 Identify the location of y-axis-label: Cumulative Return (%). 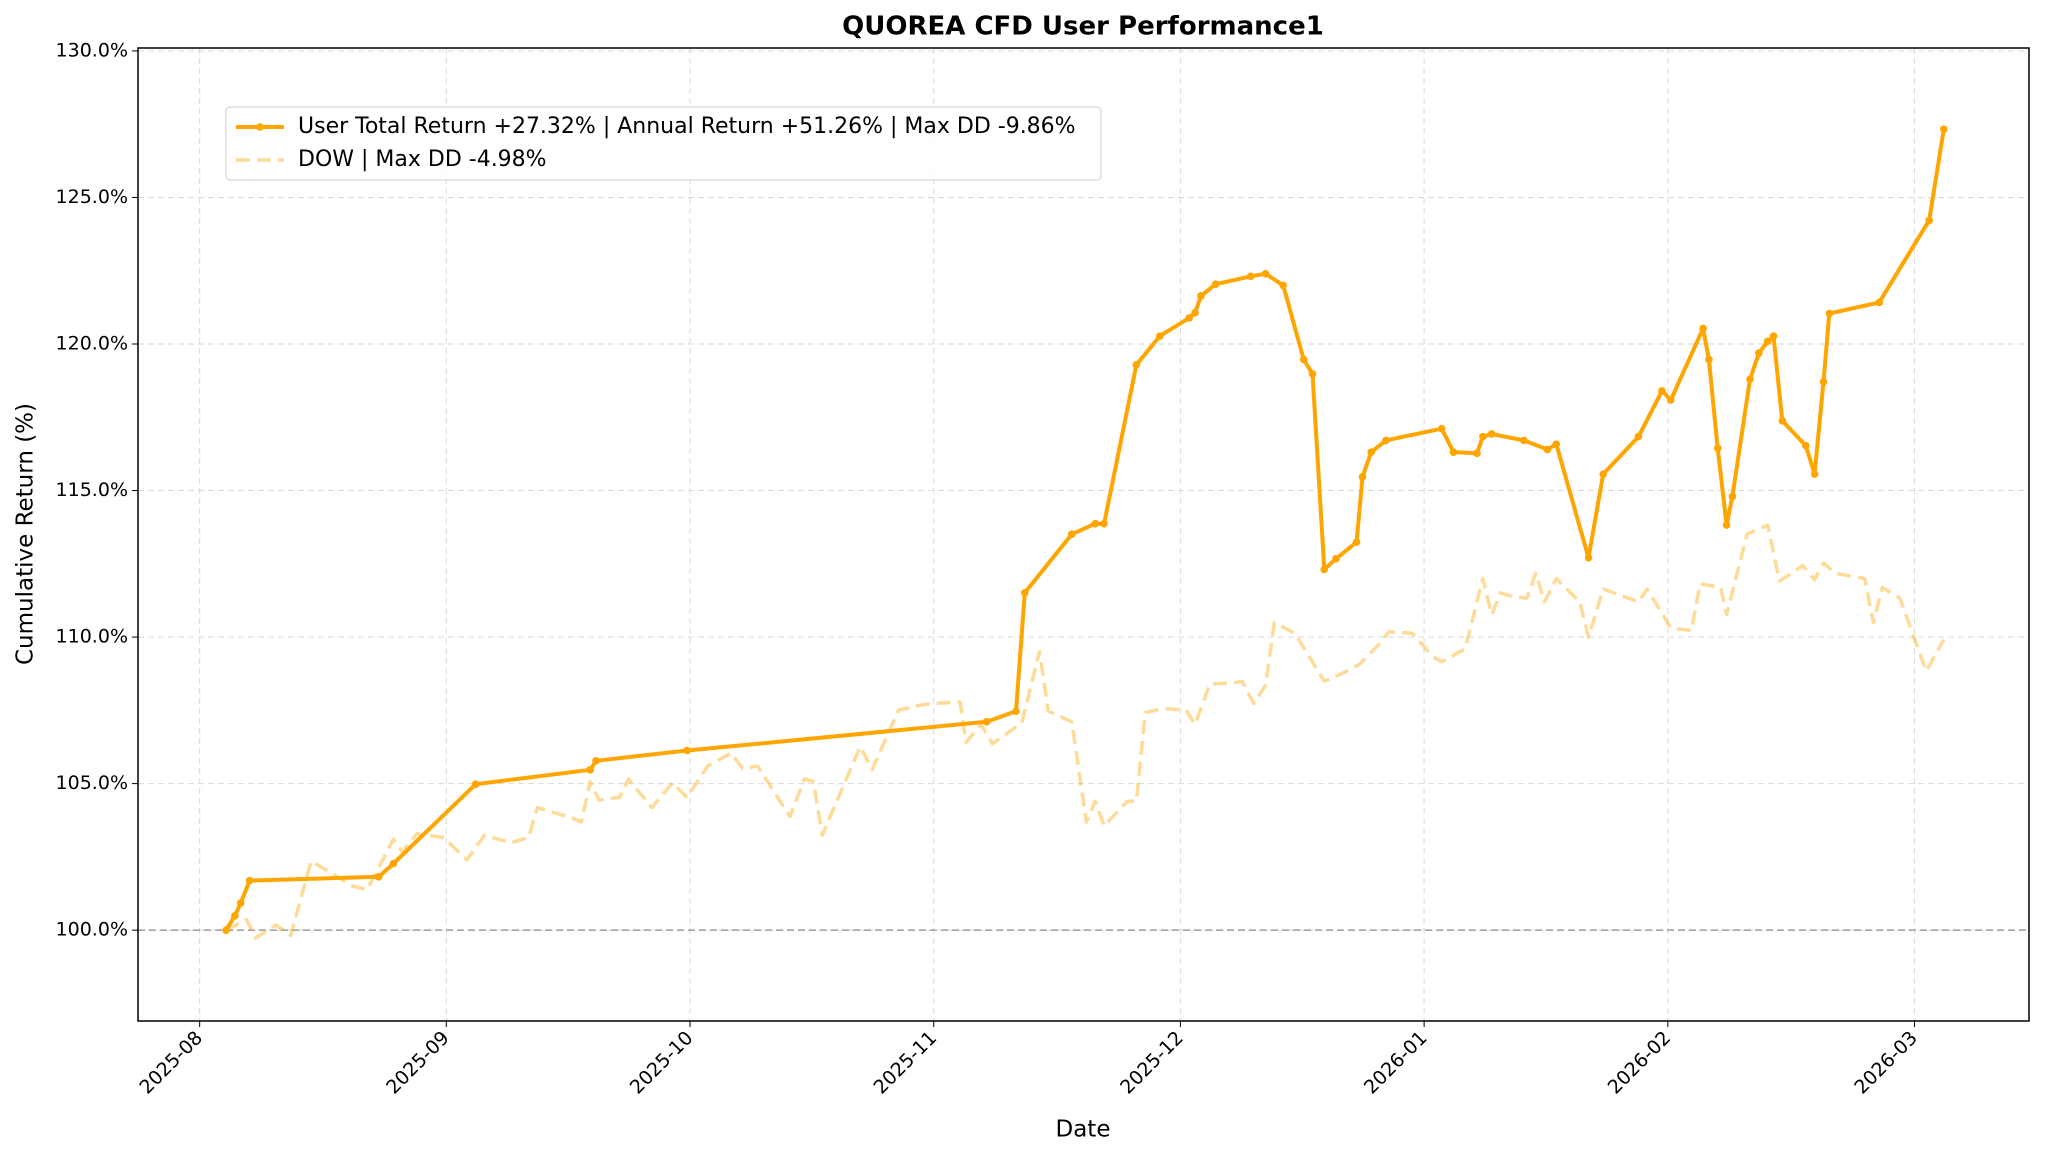
(26, 534).